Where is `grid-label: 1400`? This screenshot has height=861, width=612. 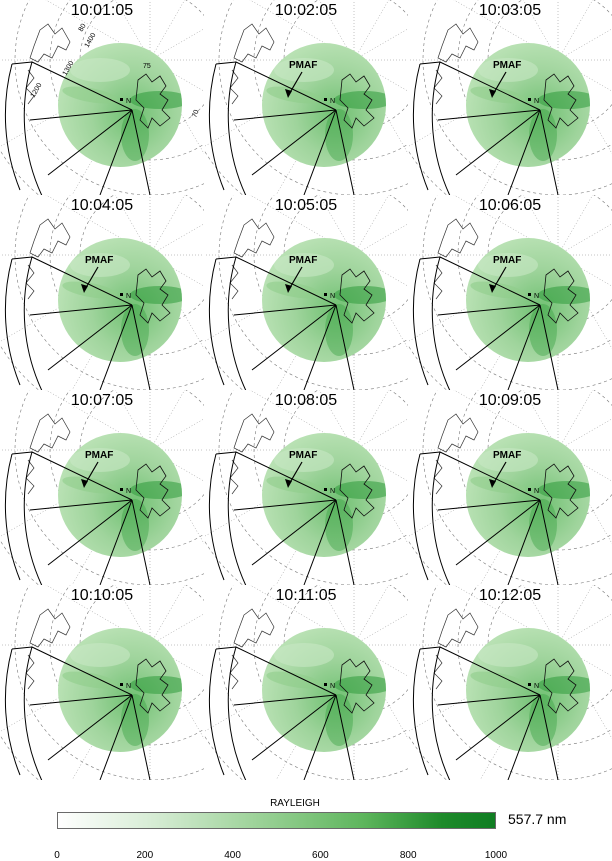
grid-label: 1400 is located at coordinates (91, 40).